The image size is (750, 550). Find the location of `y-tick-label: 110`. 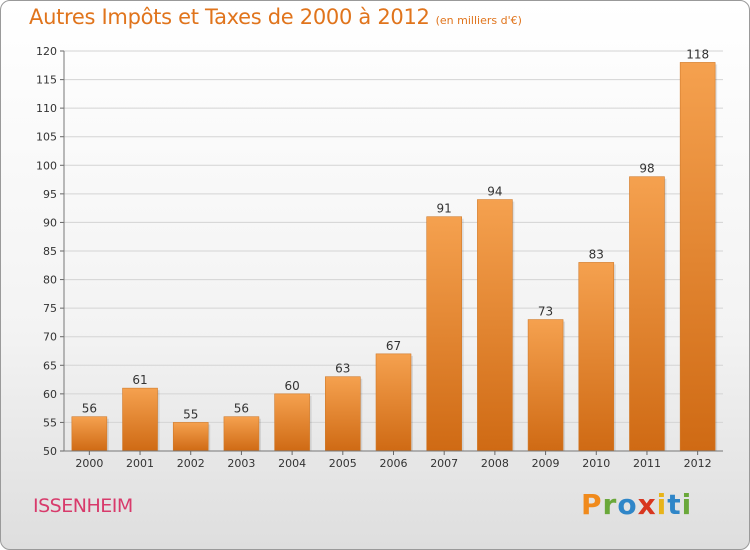

y-tick-label: 110 is located at coordinates (46, 108).